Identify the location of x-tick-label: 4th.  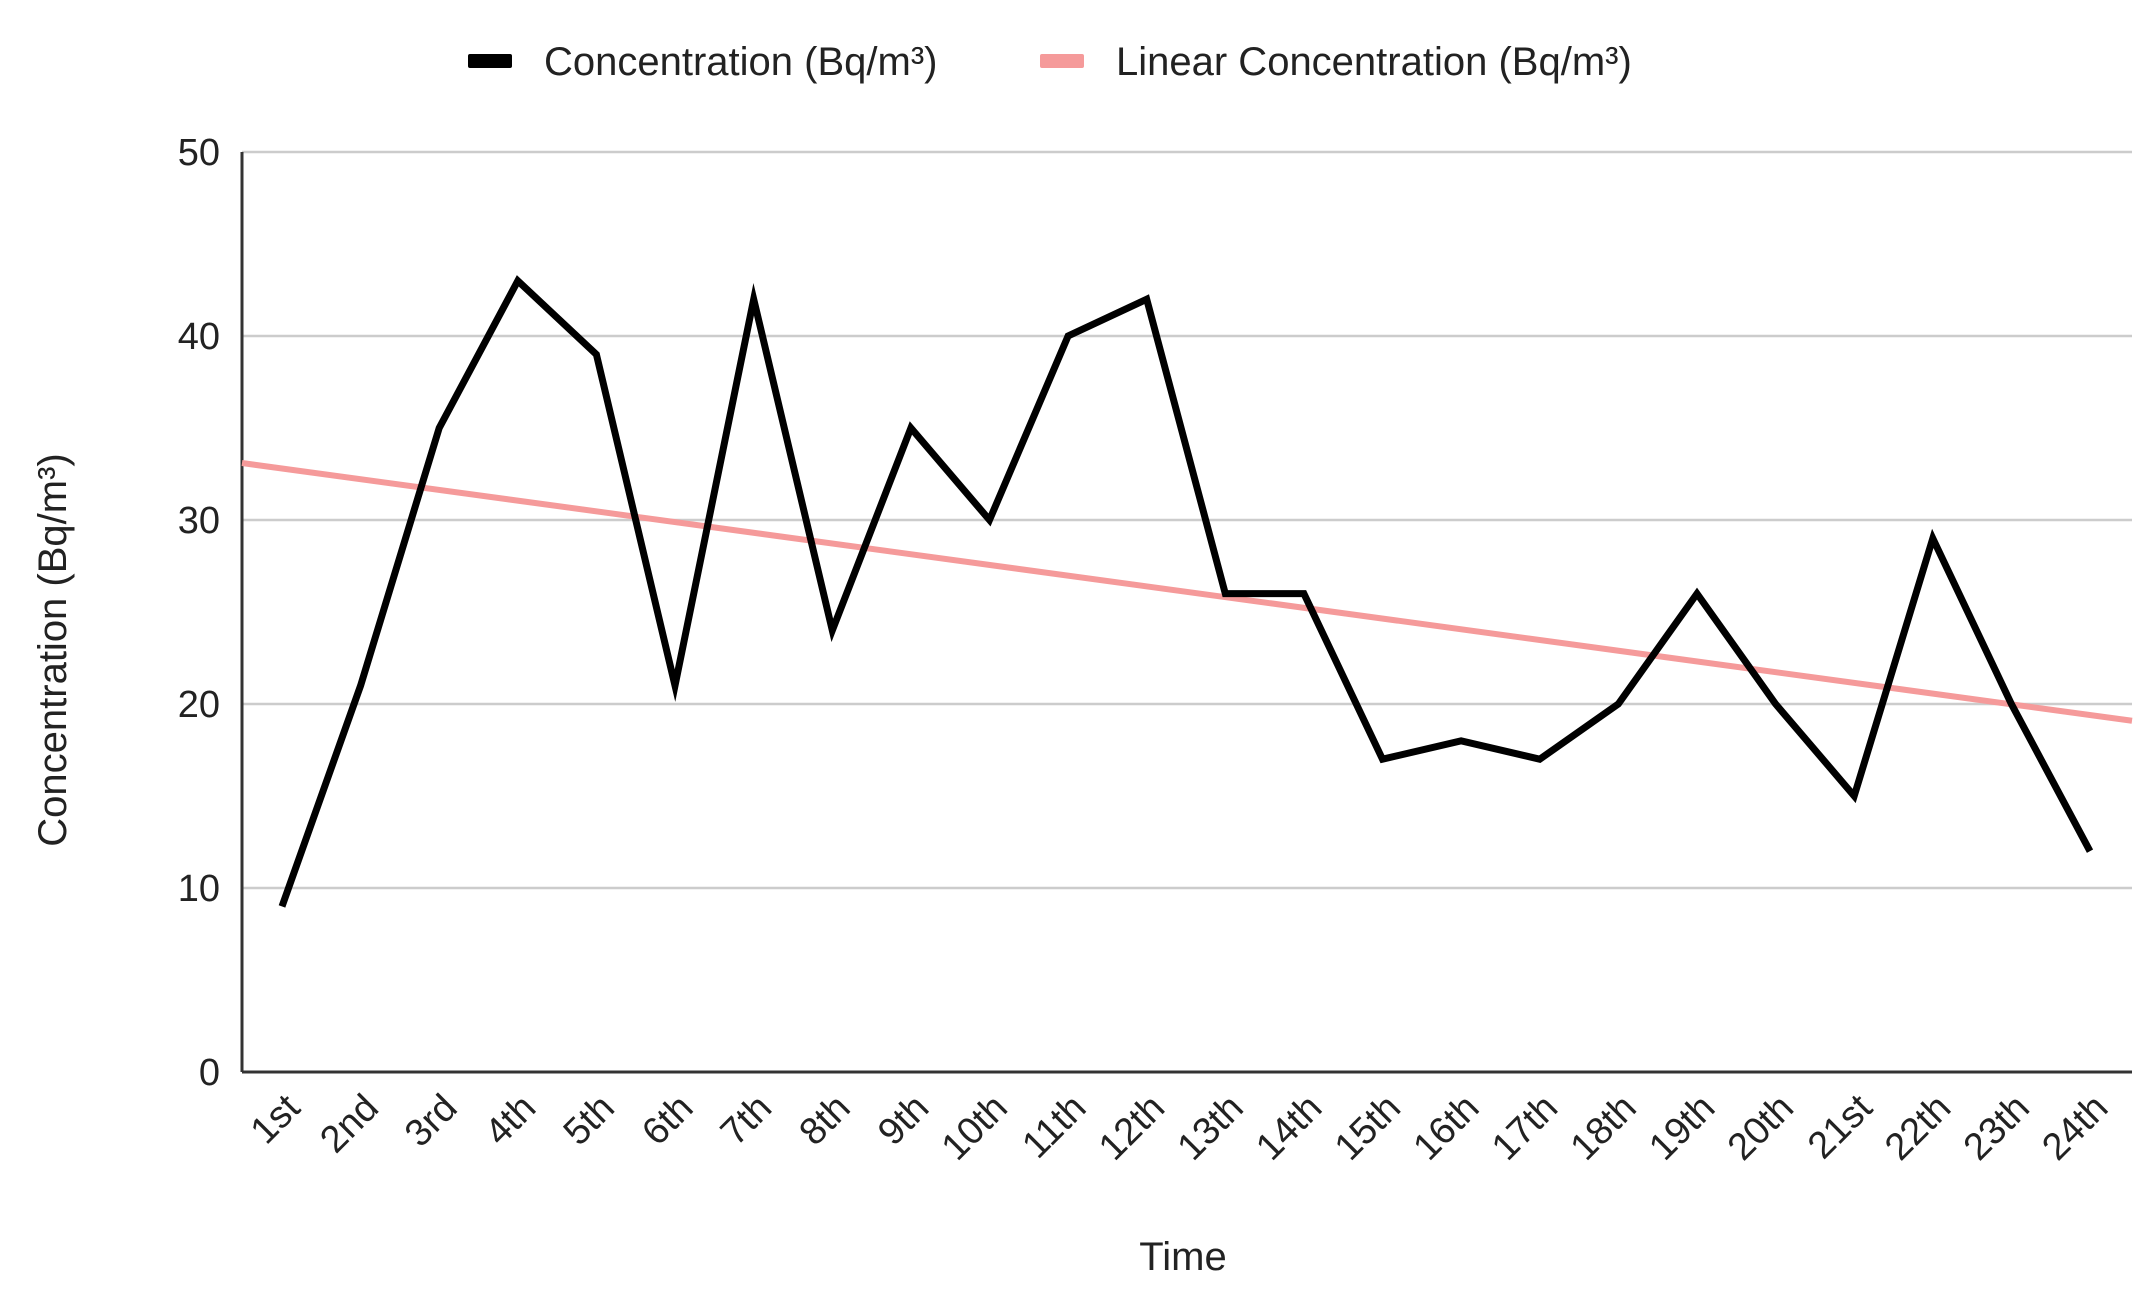
(510, 1120).